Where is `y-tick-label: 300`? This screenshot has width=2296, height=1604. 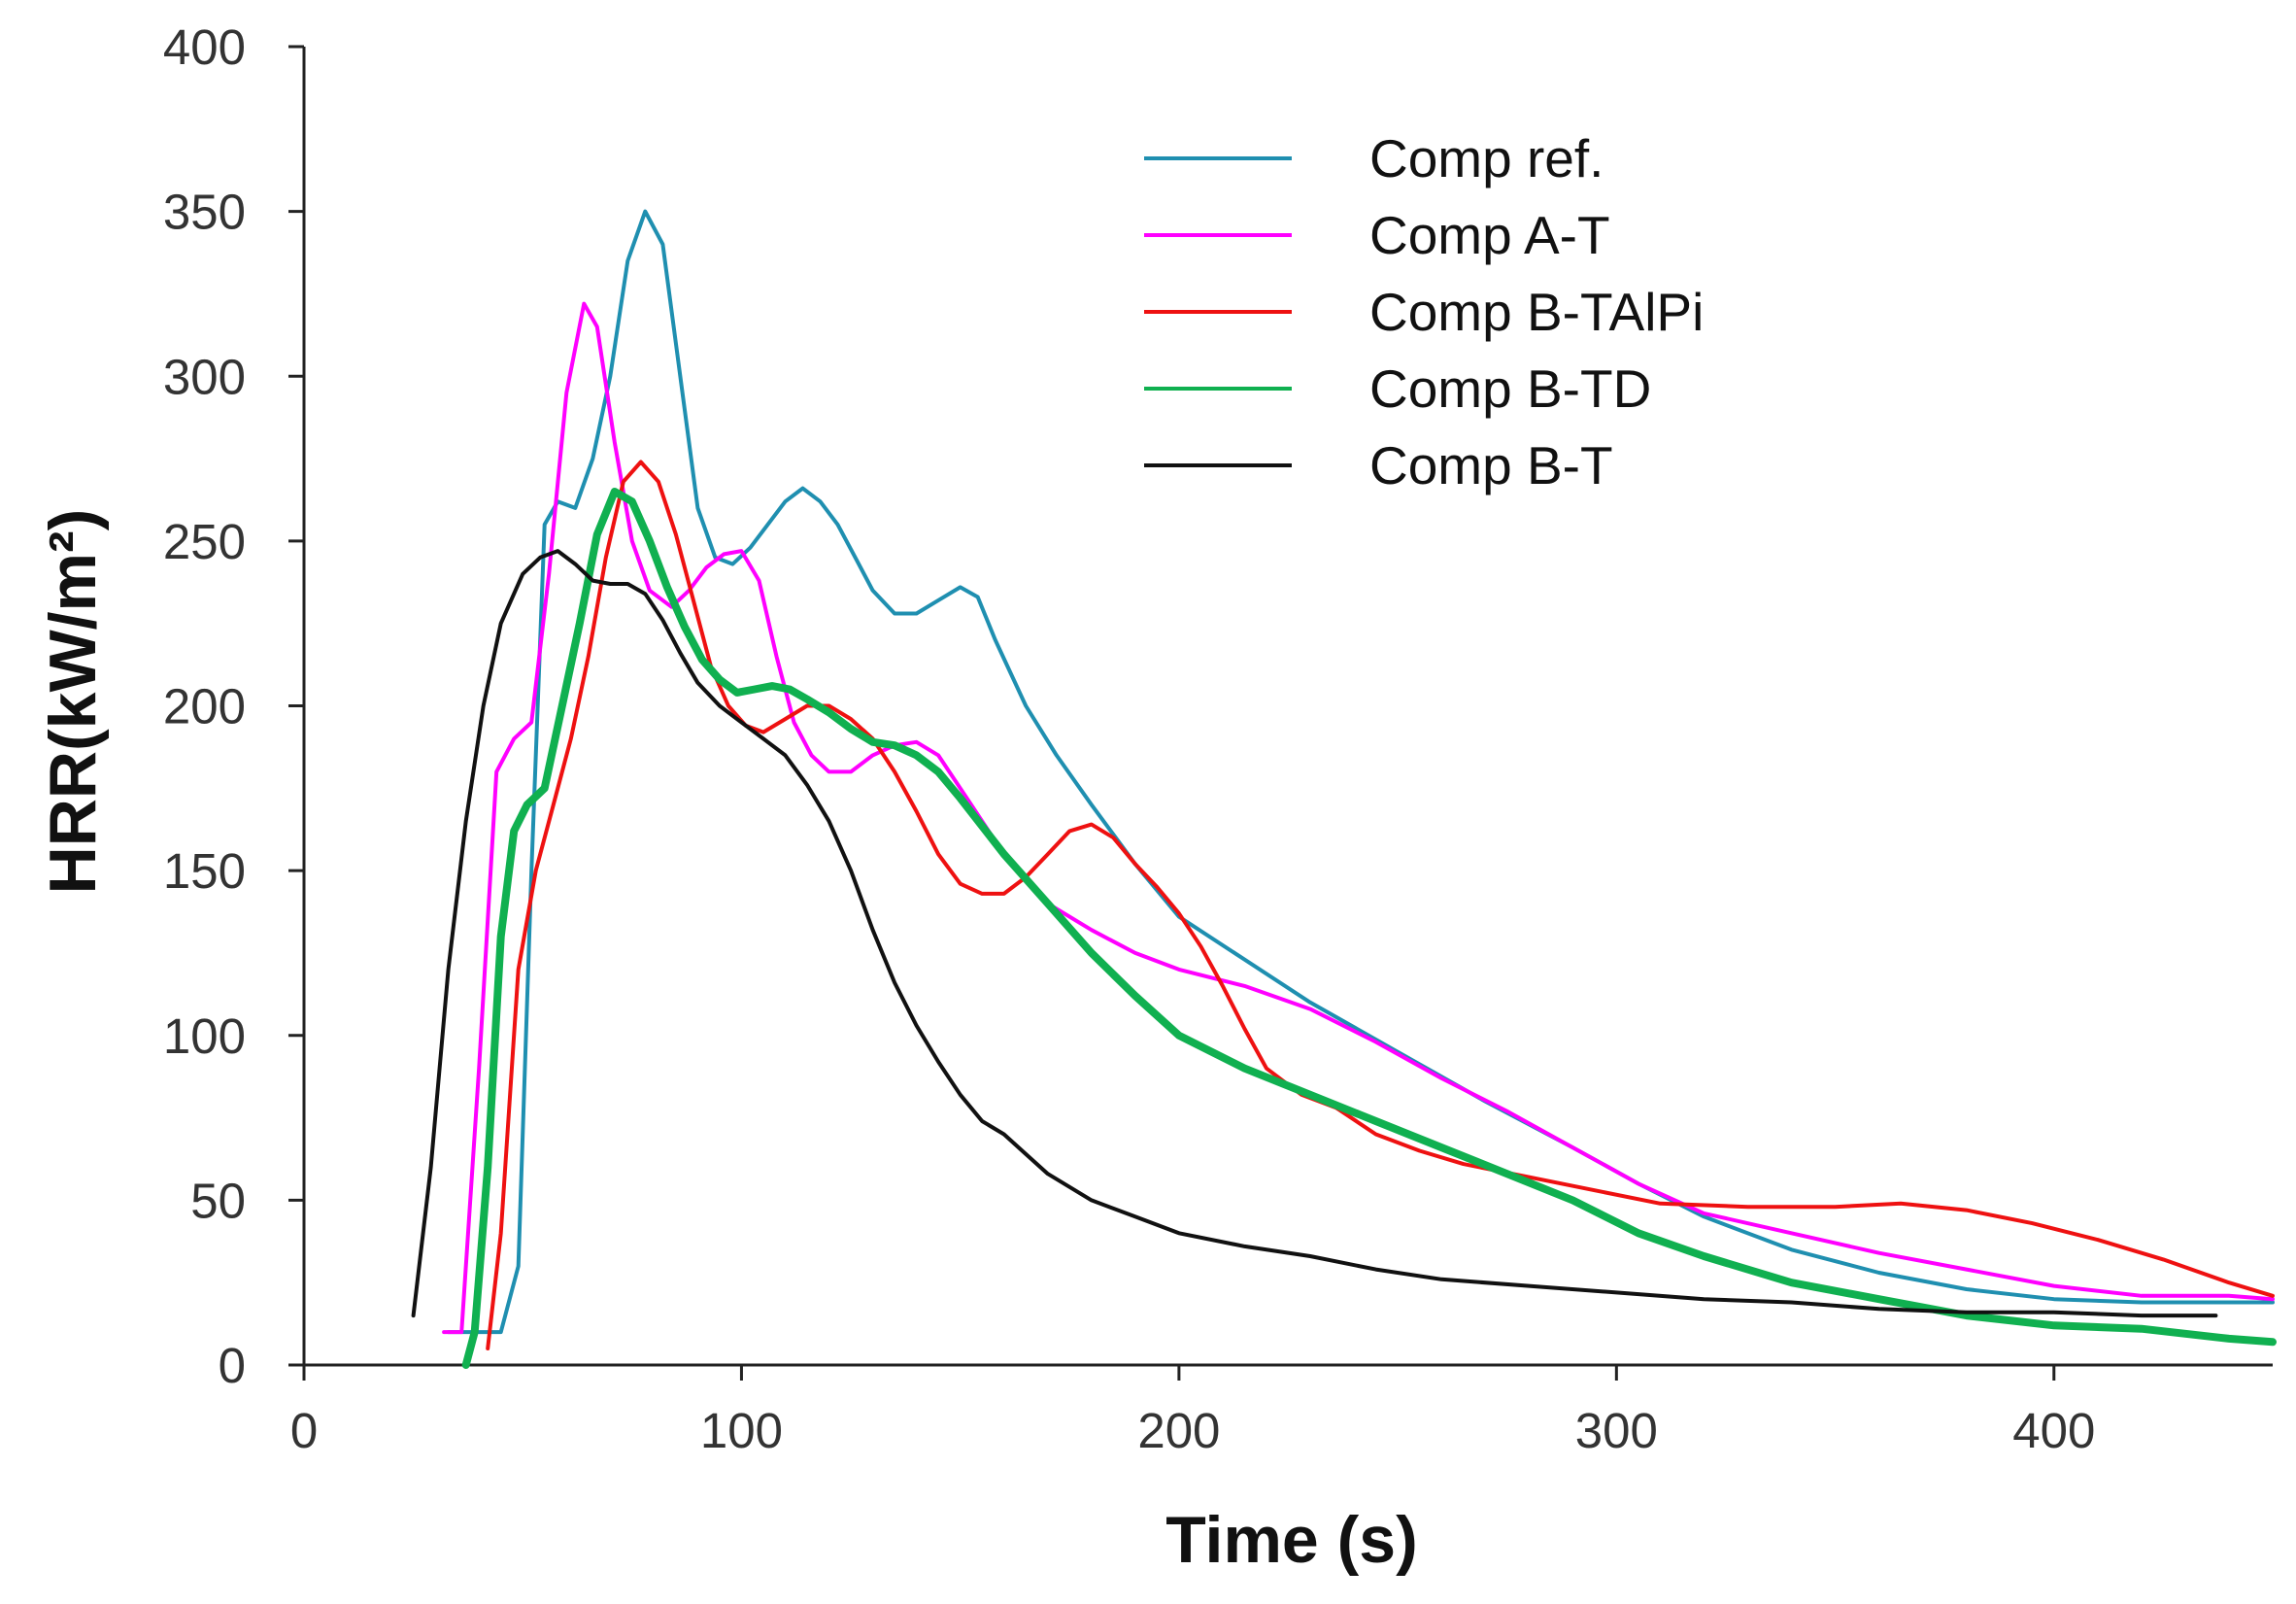
y-tick-label: 300 is located at coordinates (204, 376).